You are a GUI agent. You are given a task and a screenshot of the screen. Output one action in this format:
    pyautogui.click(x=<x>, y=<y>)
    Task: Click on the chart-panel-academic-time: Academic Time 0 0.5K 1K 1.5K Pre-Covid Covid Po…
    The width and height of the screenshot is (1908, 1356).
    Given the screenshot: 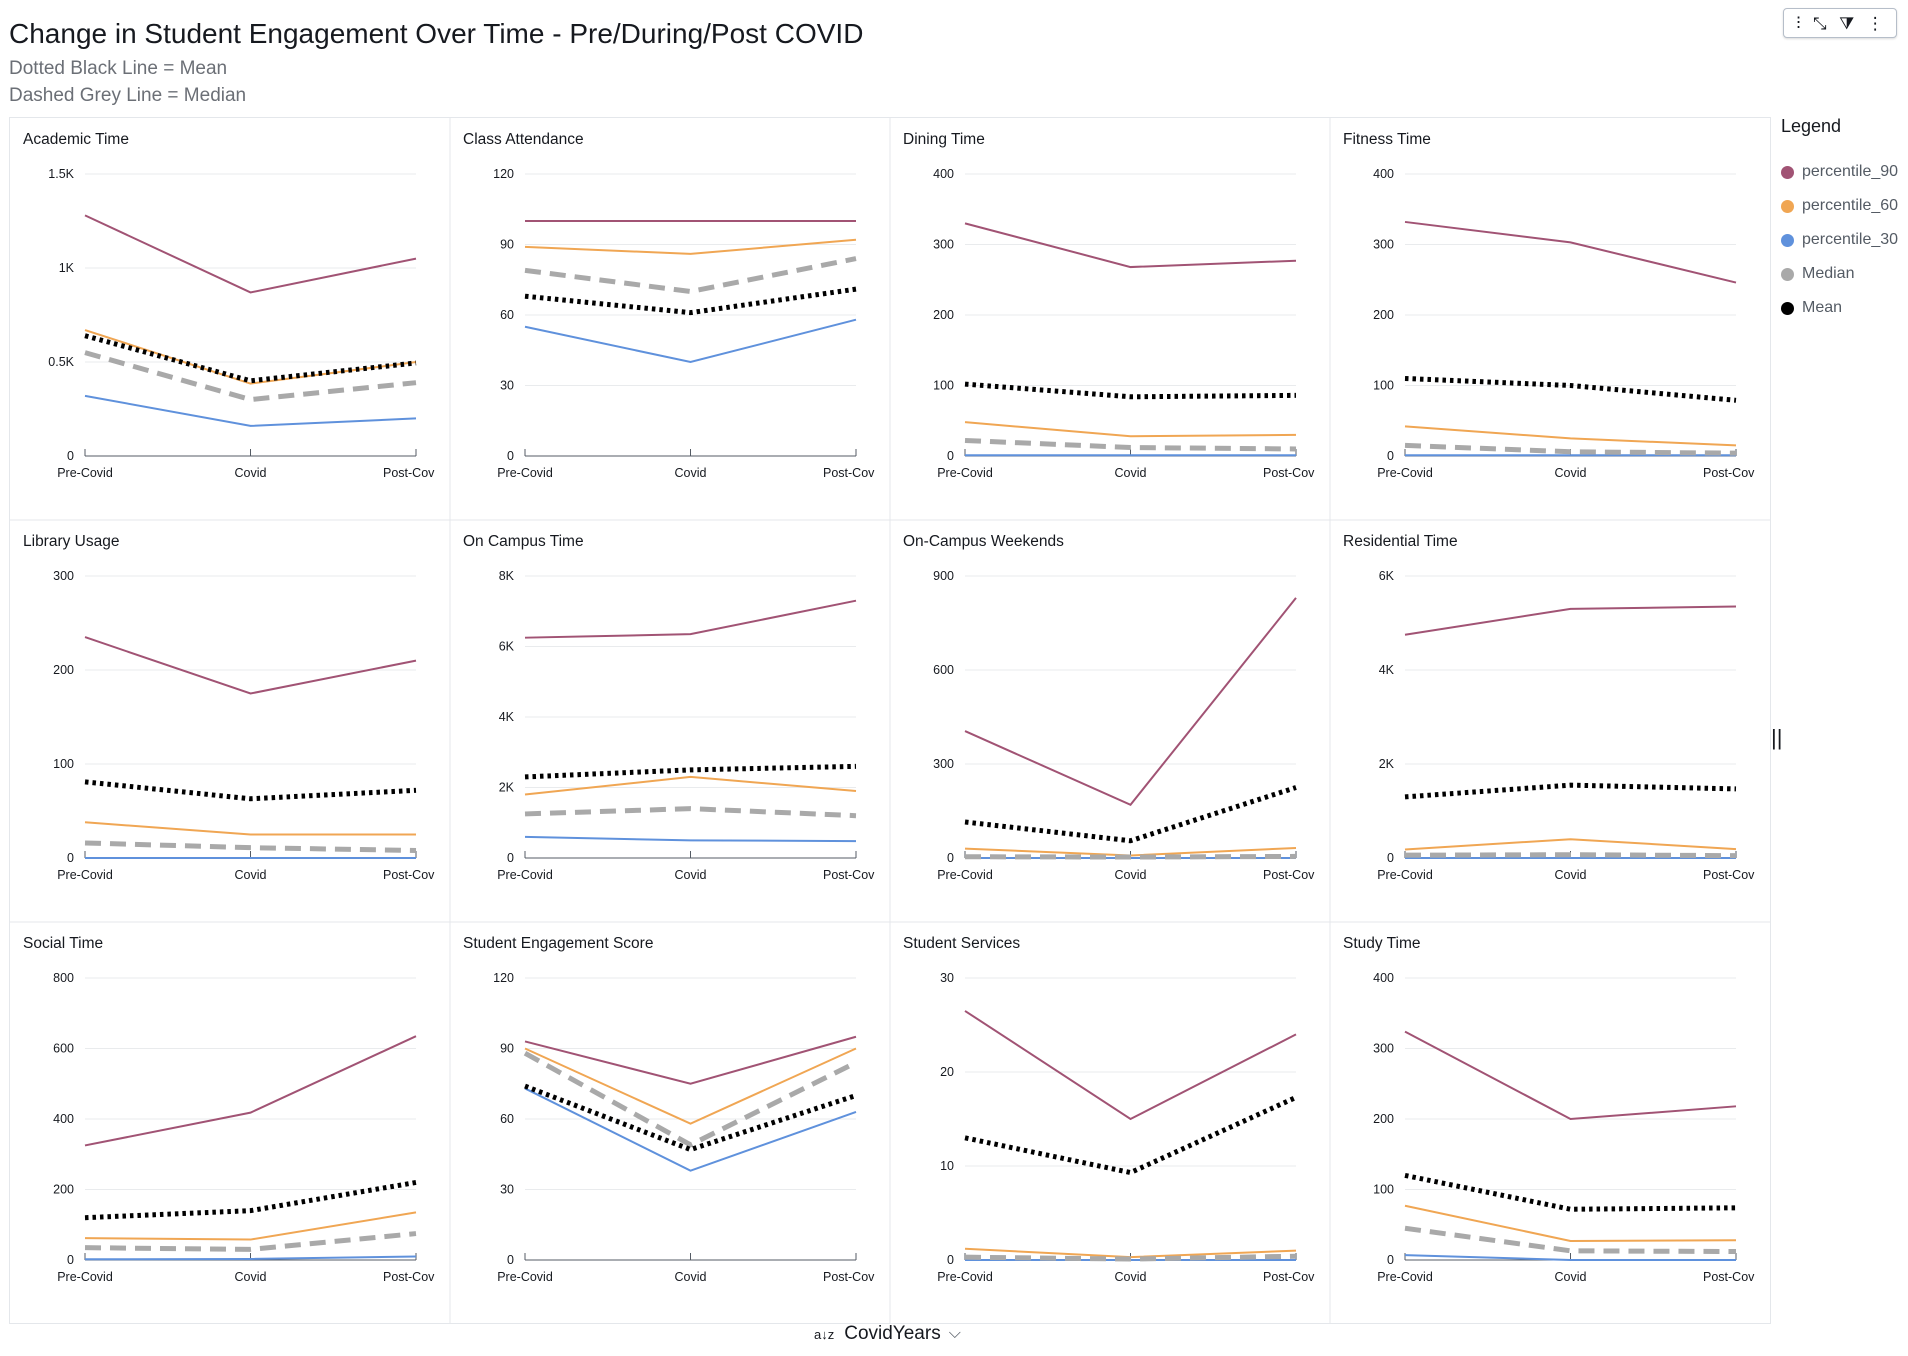 What is the action you would take?
    pyautogui.click(x=230, y=319)
    